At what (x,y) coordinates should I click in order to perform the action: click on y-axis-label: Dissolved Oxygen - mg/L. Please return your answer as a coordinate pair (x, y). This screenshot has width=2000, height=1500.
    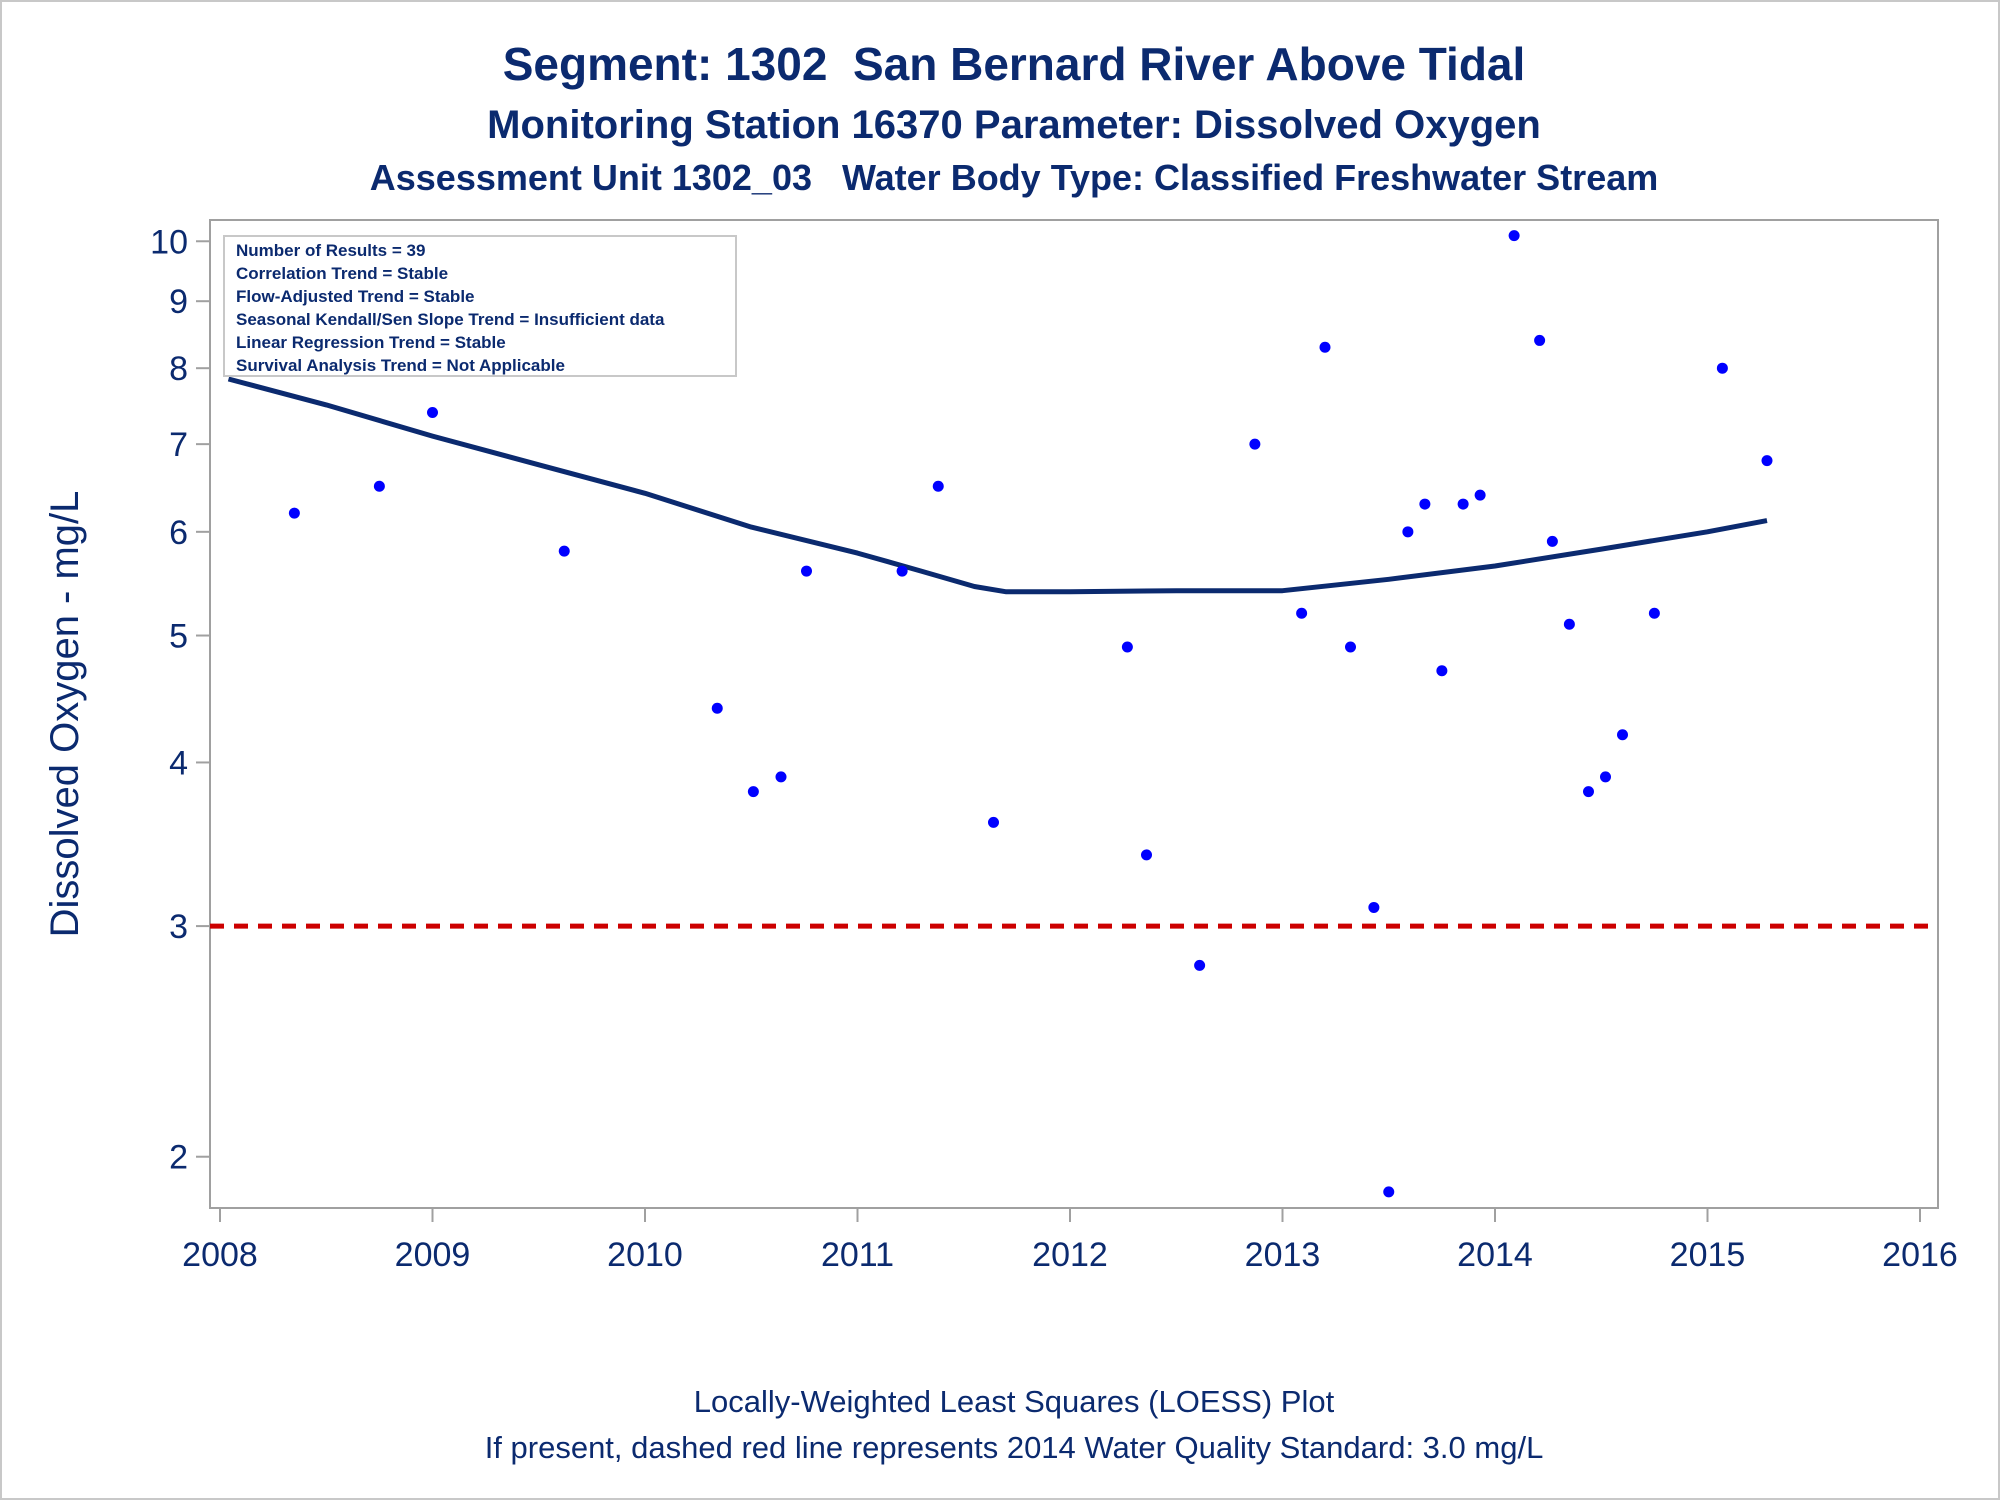
    Looking at the image, I should click on (65, 714).